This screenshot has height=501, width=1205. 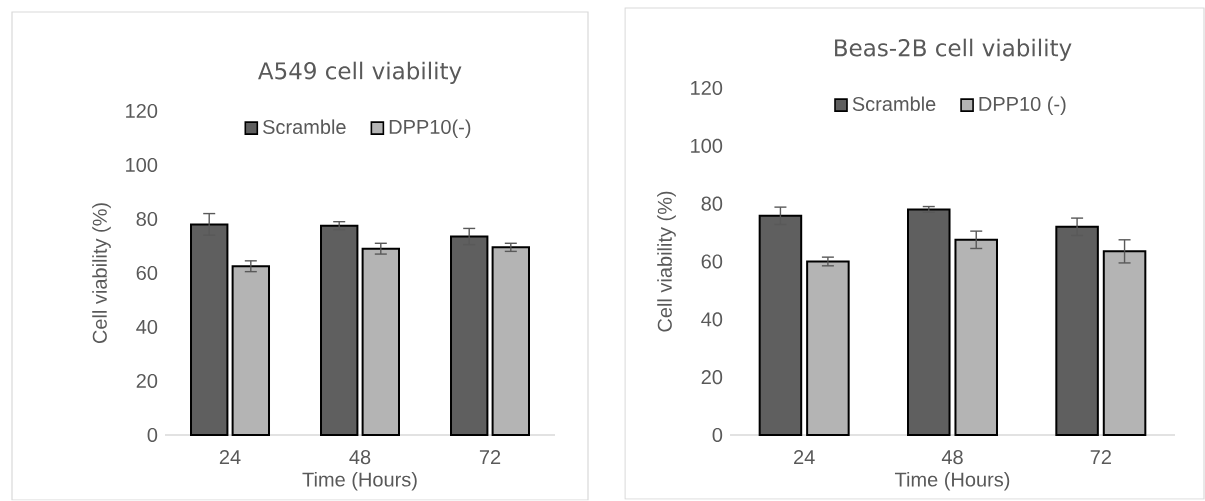 What do you see at coordinates (1022, 106) in the screenshot?
I see `legend-label: DPP10 (-)` at bounding box center [1022, 106].